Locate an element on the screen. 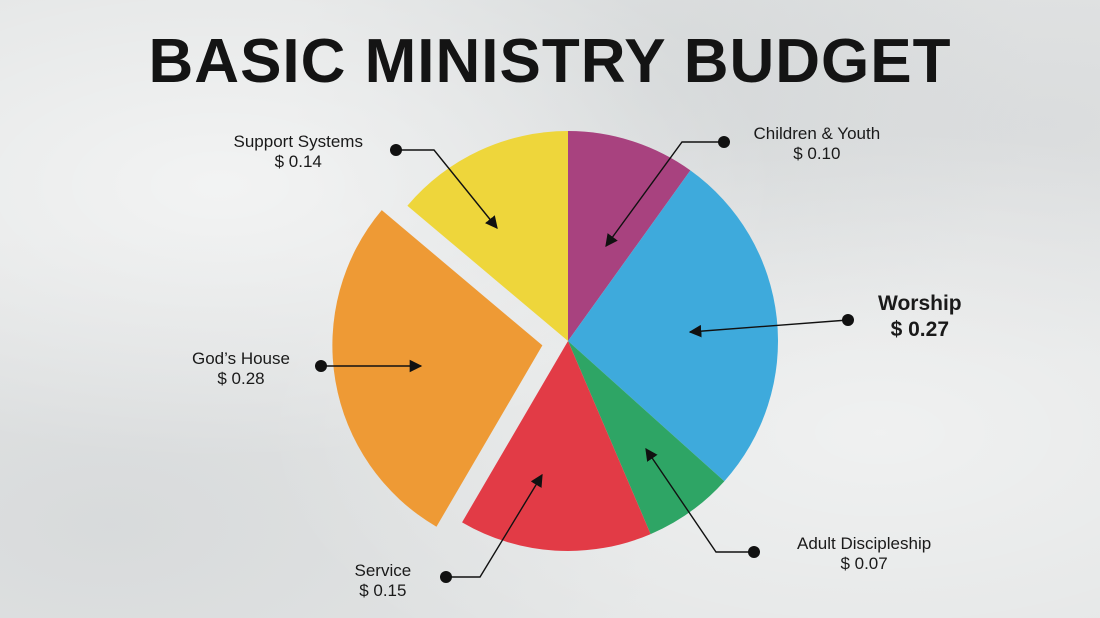  slice-label-value: $ 0.15 is located at coordinates (383, 590).